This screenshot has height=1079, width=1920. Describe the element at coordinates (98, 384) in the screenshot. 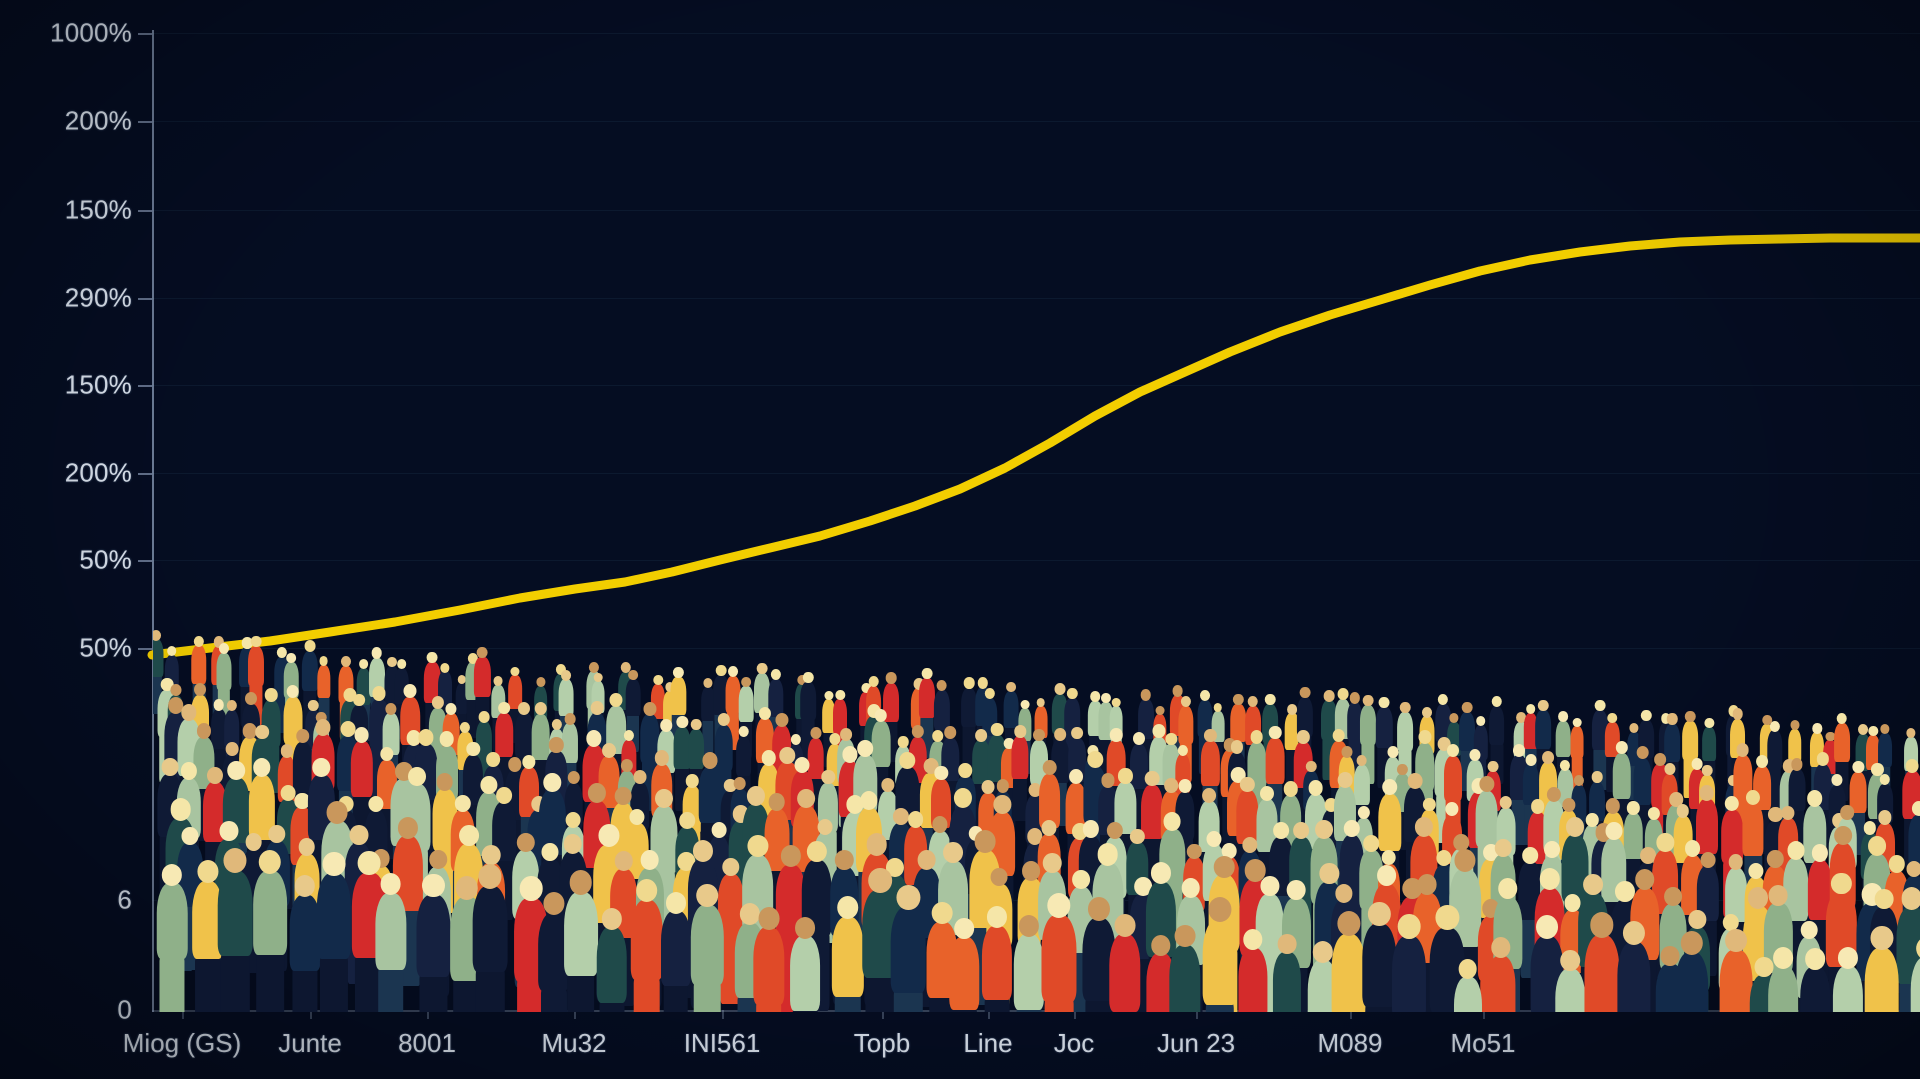

I see `y-axis-tick-text: 150%` at that location.